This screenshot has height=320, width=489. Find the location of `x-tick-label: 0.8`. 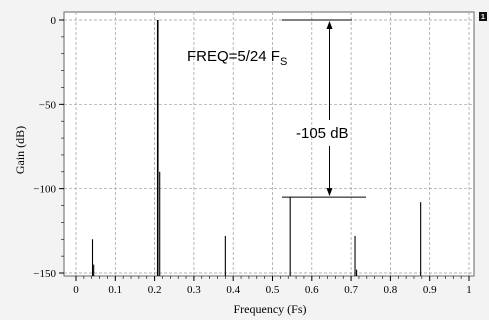

x-tick-label: 0.8 is located at coordinates (391, 290).